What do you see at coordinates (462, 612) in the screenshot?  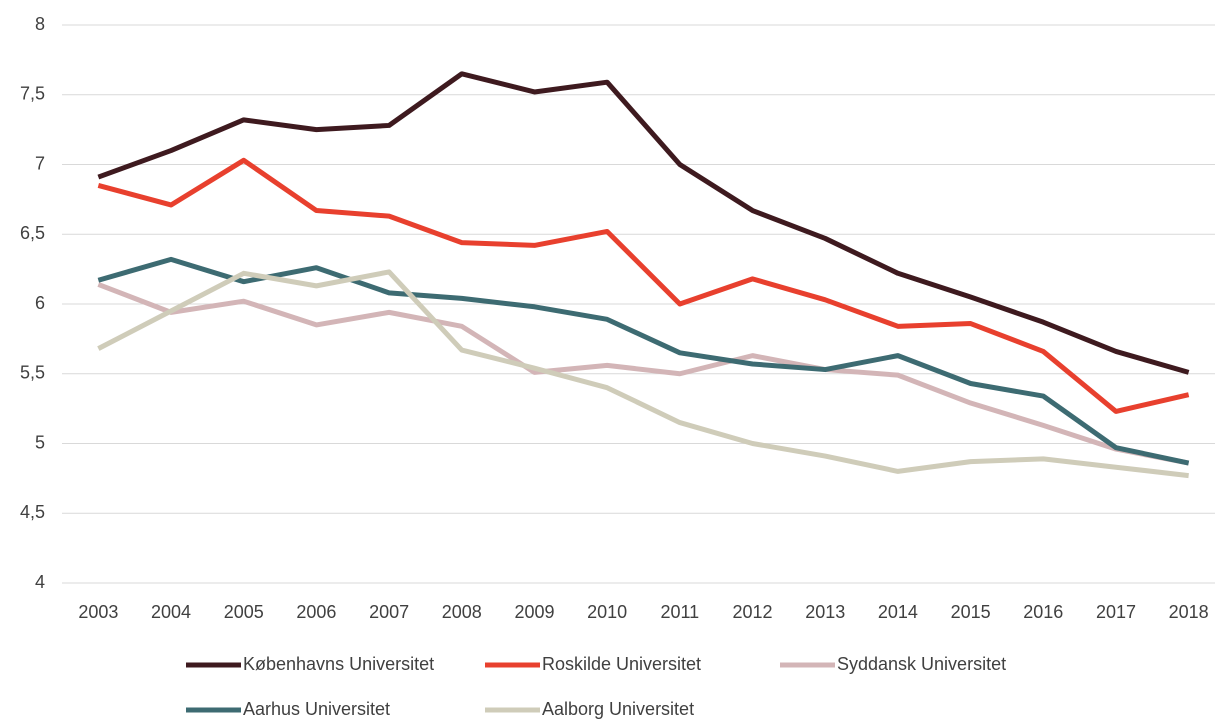 I see `x-tick-label: 2008` at bounding box center [462, 612].